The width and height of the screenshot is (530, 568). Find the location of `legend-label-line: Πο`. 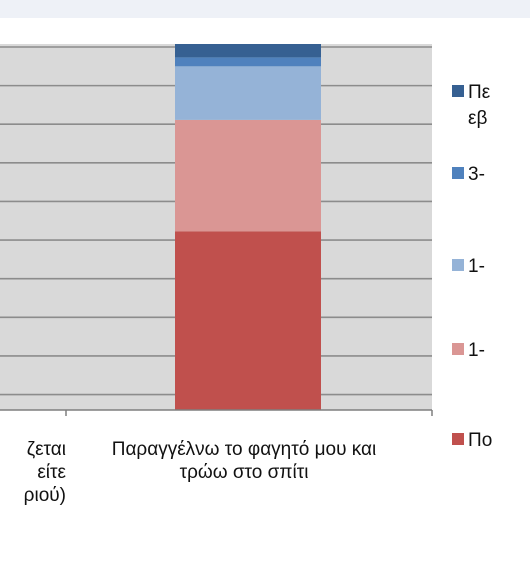

legend-label-line: Πο is located at coordinates (480, 440).